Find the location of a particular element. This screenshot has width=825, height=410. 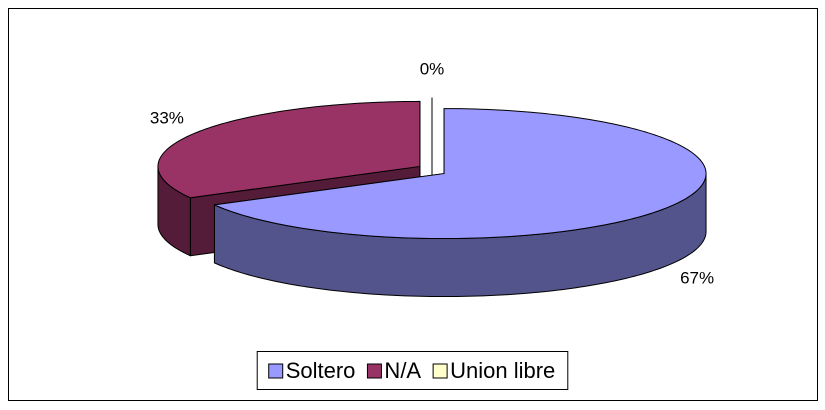

legend-box is located at coordinates (412, 370).